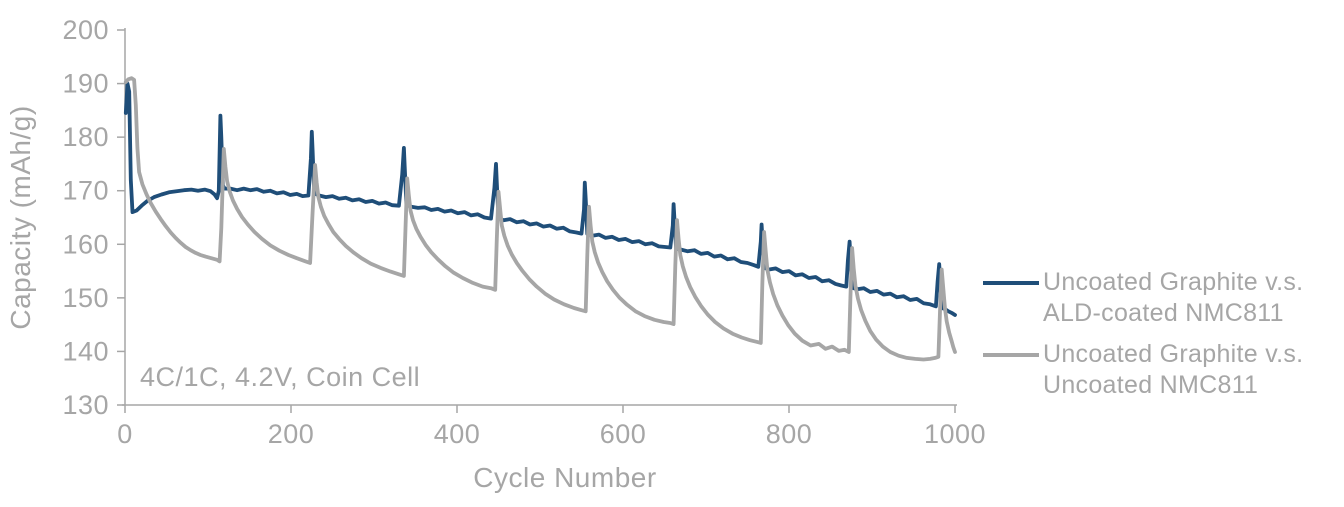 This screenshot has height=507, width=1344. What do you see at coordinates (20, 217) in the screenshot?
I see `y-axis-title: Capacity (mAh/g)` at bounding box center [20, 217].